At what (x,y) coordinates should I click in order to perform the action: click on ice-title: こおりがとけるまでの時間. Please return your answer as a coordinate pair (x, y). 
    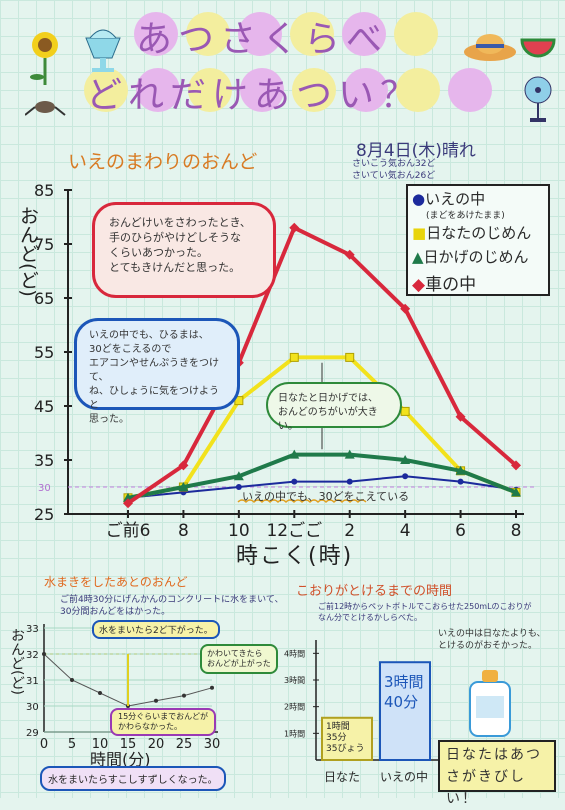
    Looking at the image, I should click on (374, 591).